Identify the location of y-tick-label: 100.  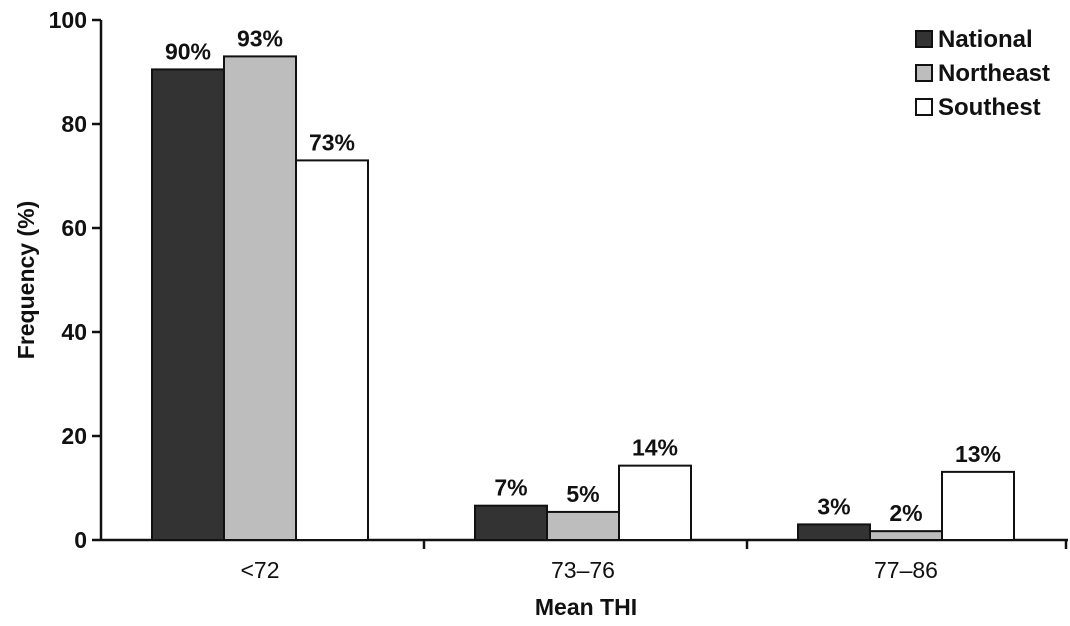
(68, 20).